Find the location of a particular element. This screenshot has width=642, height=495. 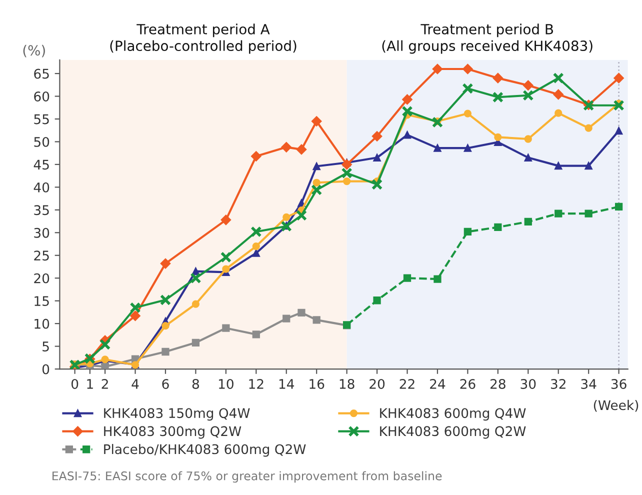

x-tick-label: 30 is located at coordinates (528, 383).